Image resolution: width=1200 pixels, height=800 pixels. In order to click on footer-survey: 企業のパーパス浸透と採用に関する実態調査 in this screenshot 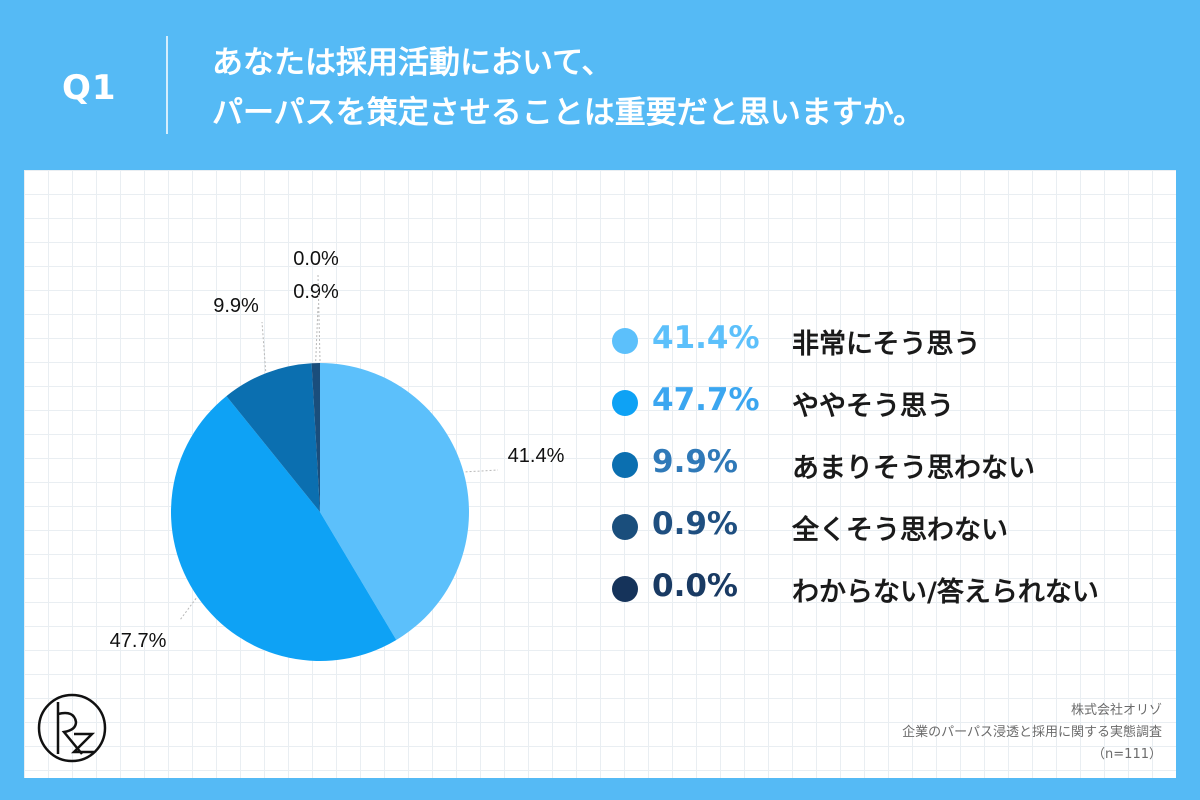, I will do `click(1032, 732)`.